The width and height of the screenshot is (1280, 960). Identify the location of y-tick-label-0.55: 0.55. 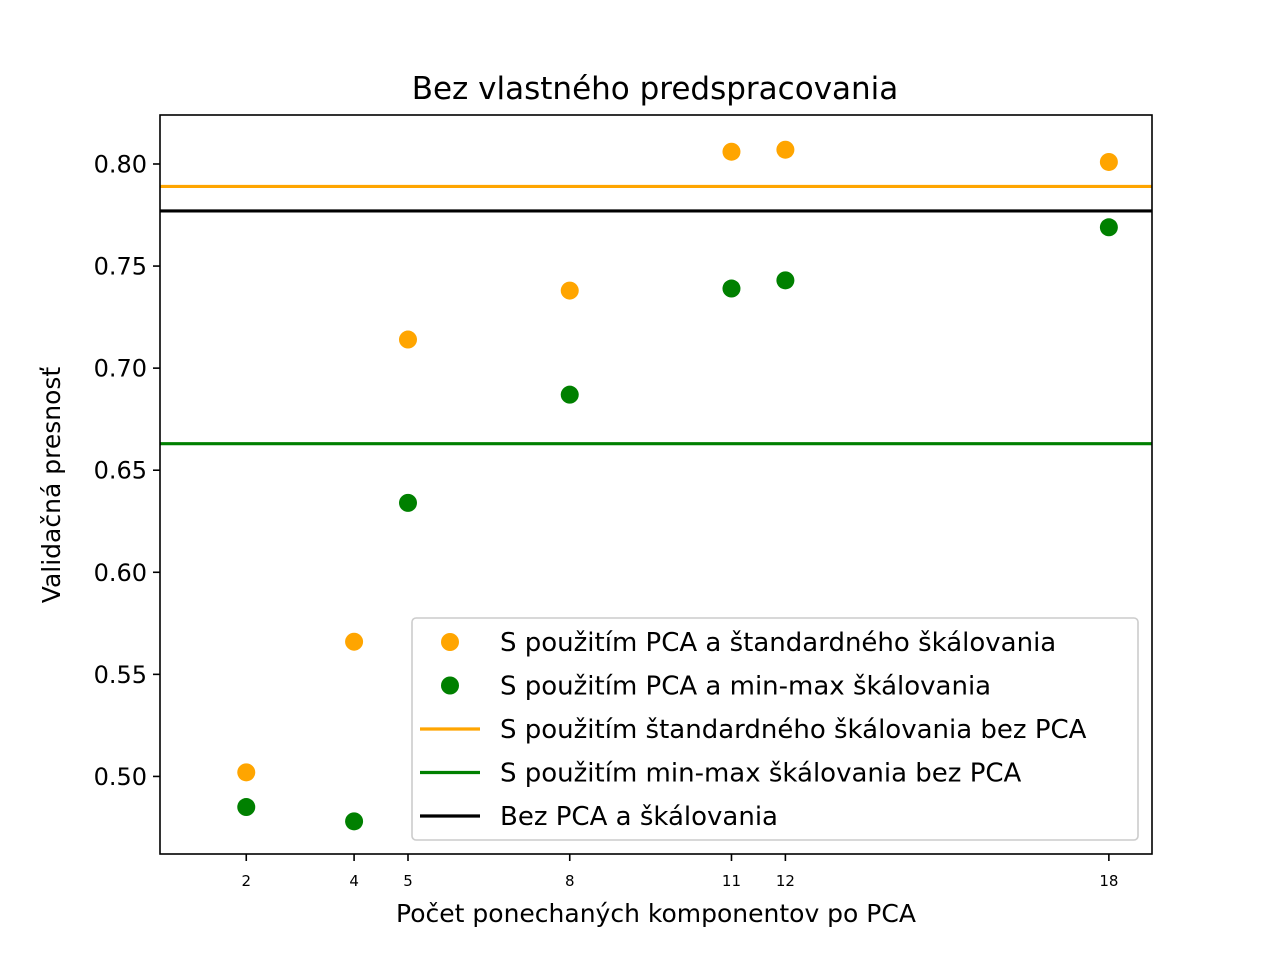
(120, 675).